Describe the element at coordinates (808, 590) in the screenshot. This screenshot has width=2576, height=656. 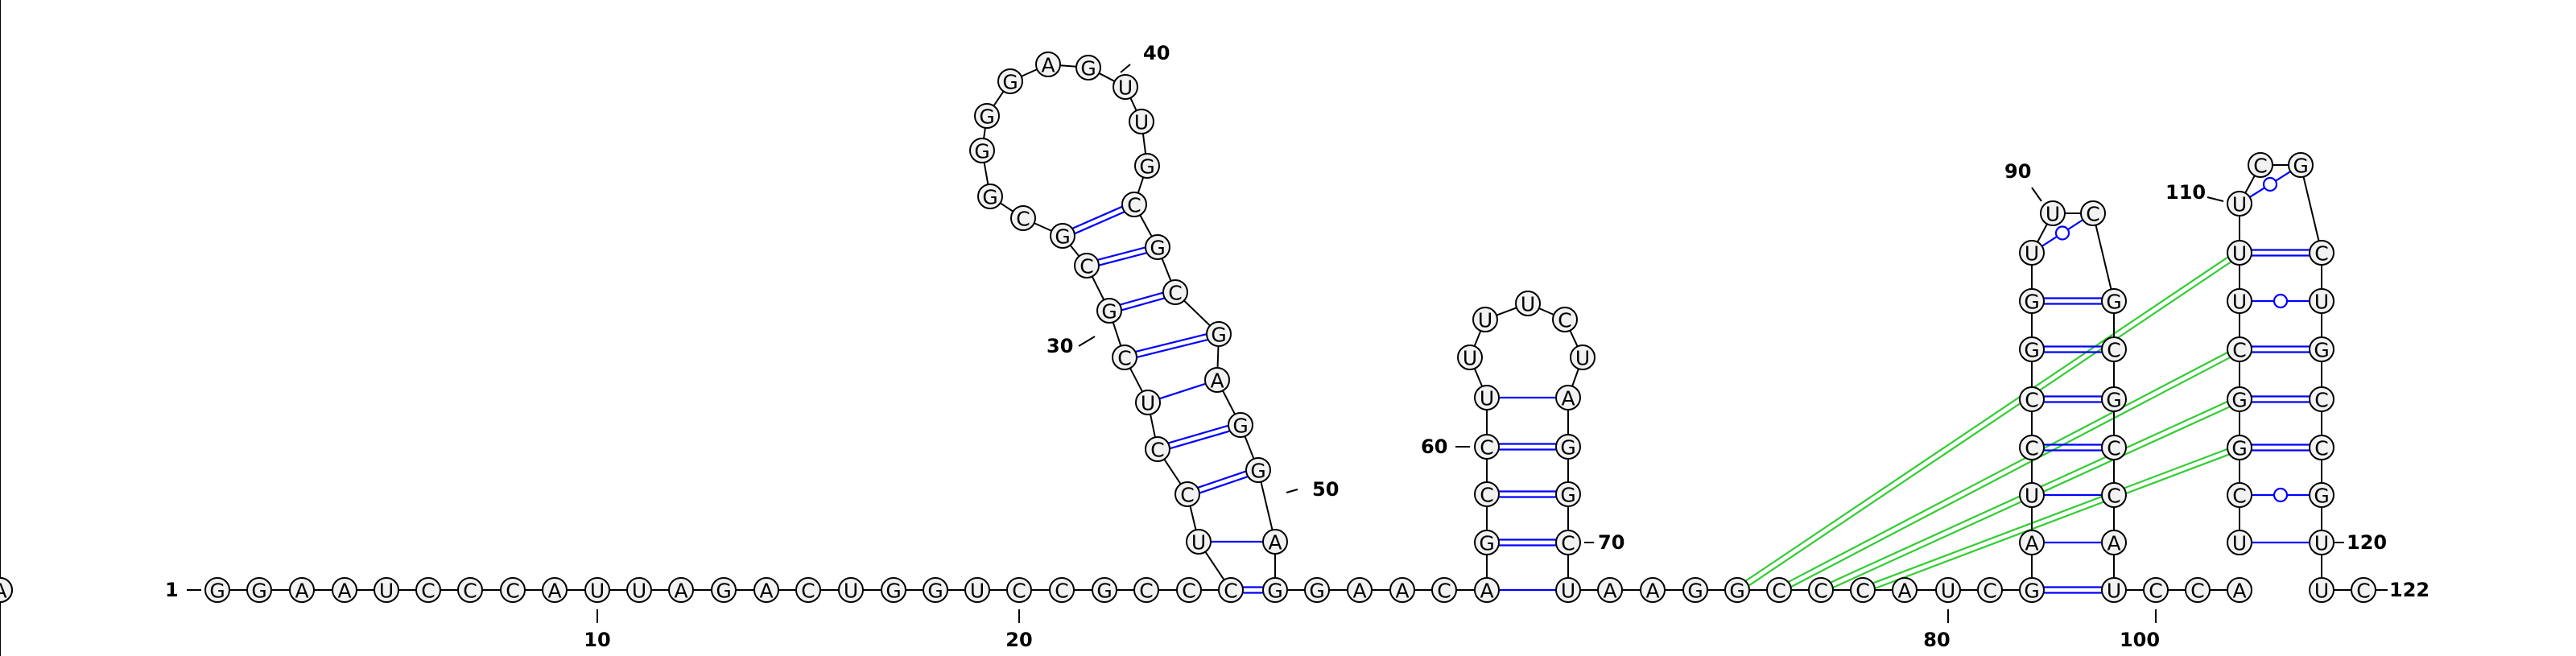
I see `nucleotide-15: C` at that location.